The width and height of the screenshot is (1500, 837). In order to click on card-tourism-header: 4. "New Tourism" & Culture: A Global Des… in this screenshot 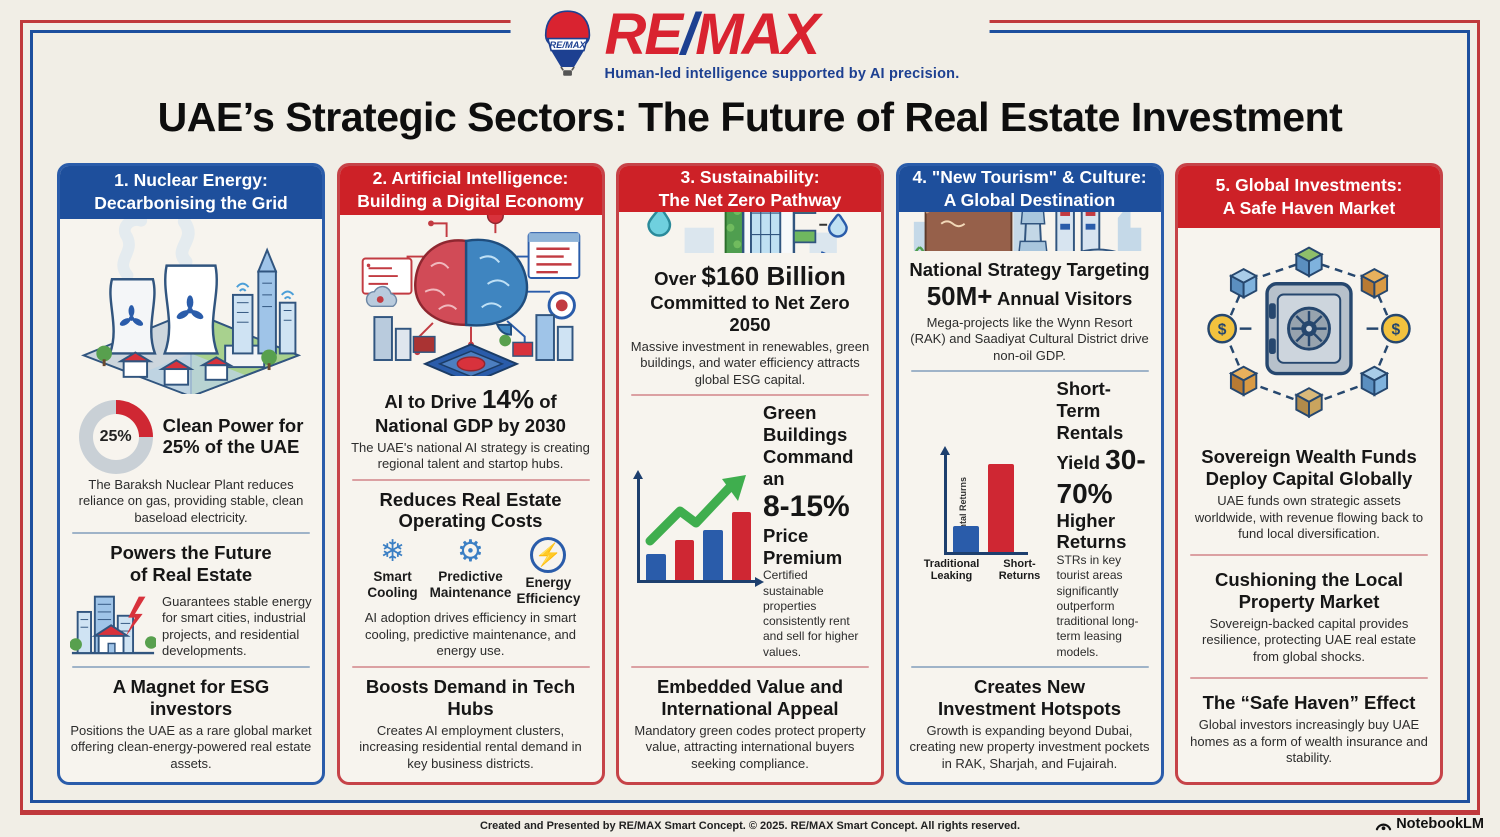, I will do `click(1029, 189)`.